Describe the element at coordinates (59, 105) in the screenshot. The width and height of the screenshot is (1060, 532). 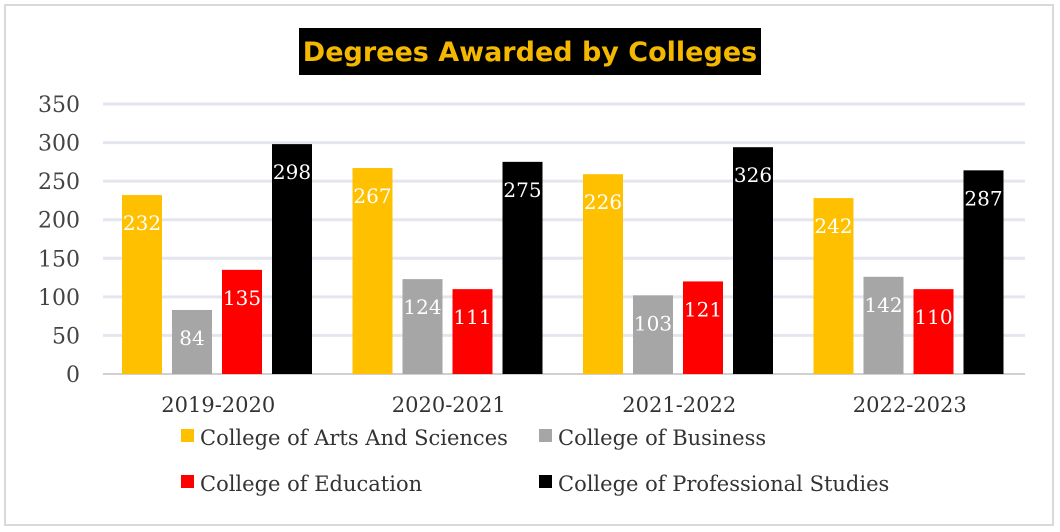
I see `y-tick-label: 350` at that location.